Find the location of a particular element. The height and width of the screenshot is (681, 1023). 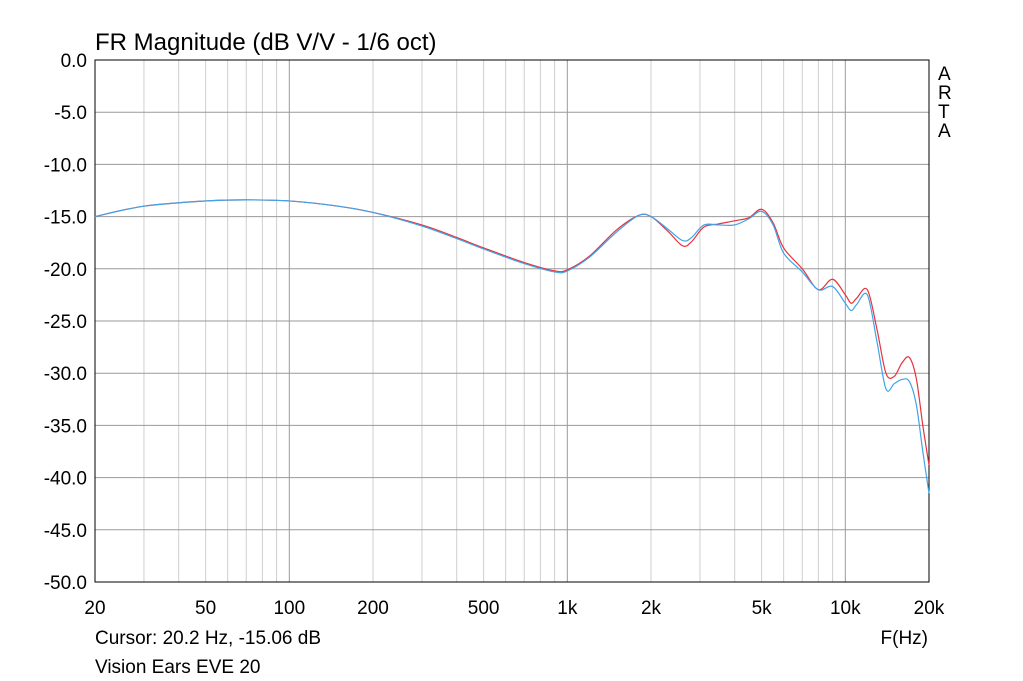

device-name: Vision Ears EVE 20 is located at coordinates (177, 667).